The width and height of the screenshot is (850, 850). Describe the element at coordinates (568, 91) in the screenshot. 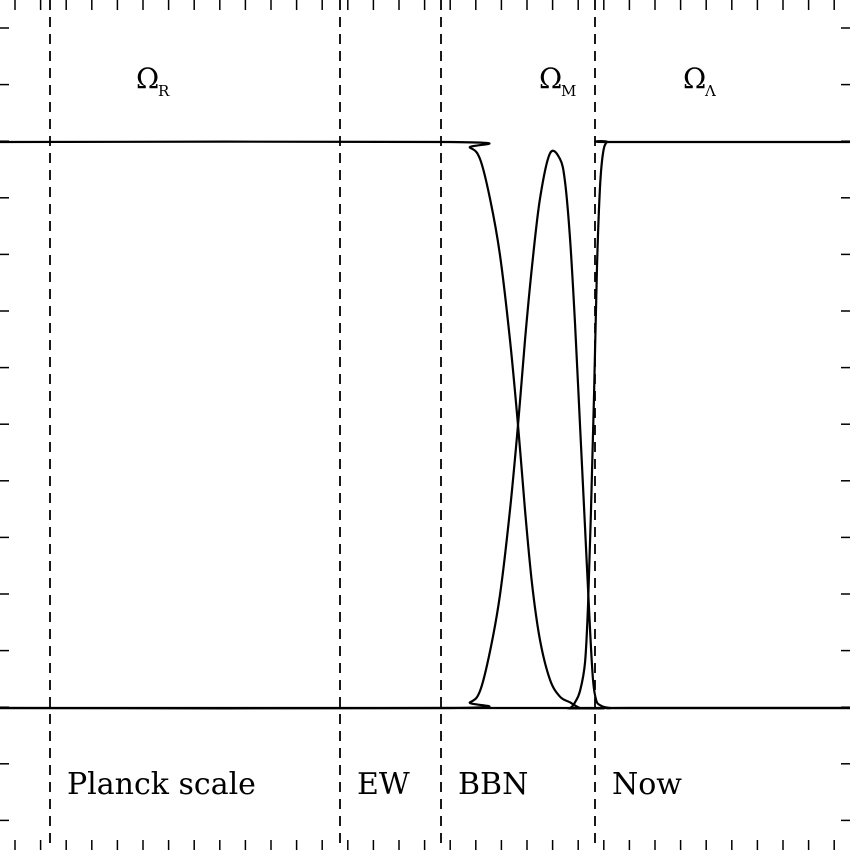

I see `series-label-sub-1: M` at that location.